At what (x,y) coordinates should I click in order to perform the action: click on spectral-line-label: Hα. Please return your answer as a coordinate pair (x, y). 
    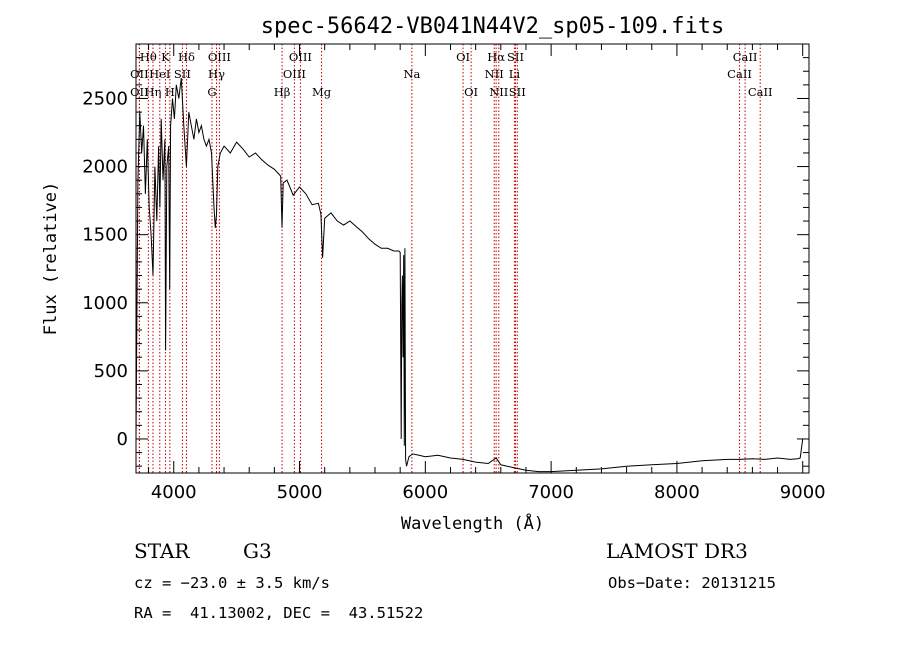
    Looking at the image, I should click on (496, 57).